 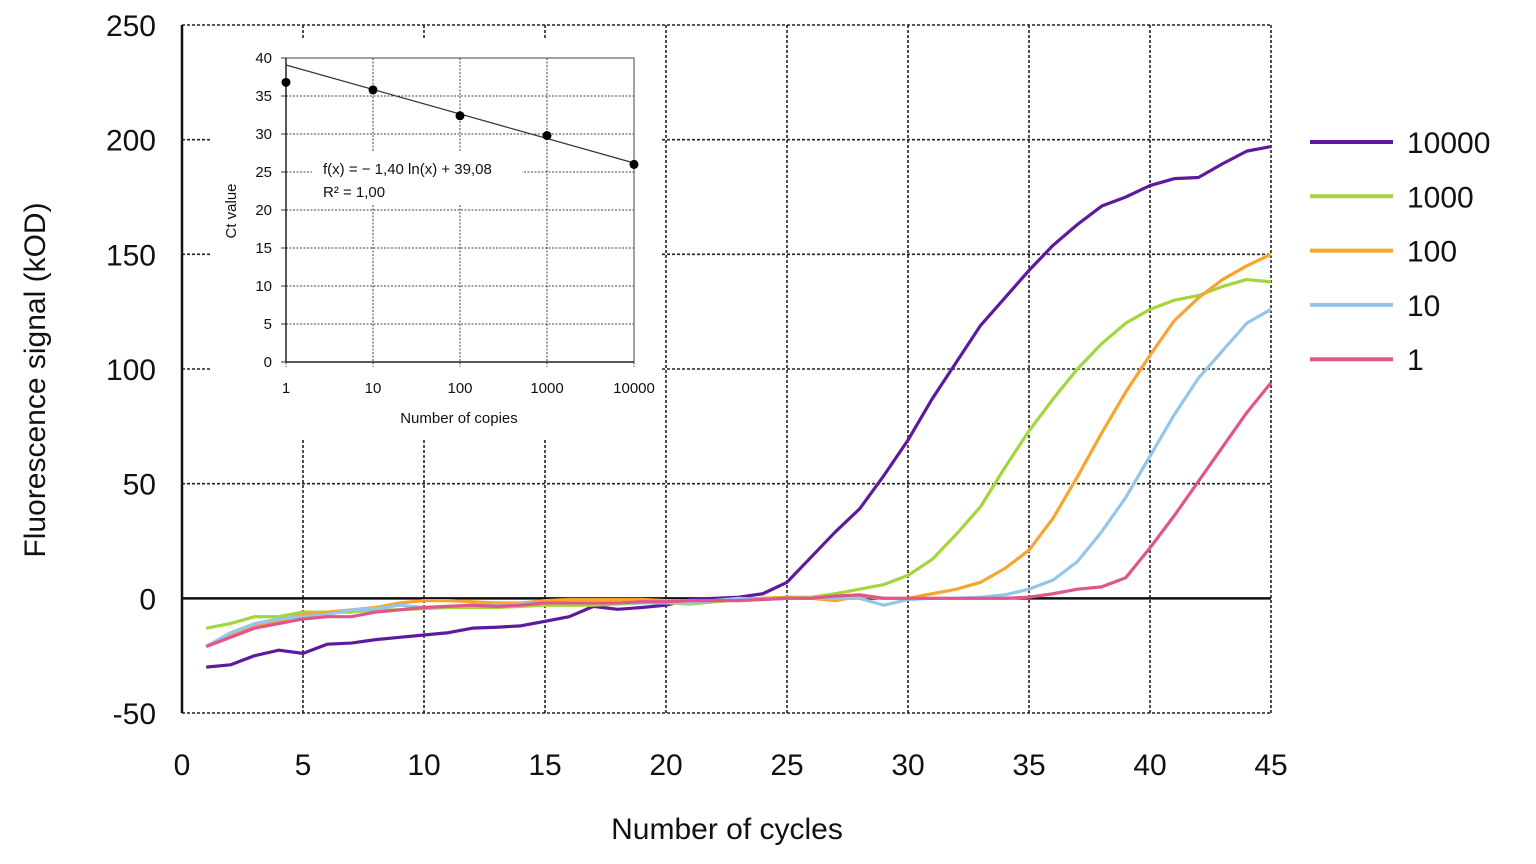 I want to click on inset-y-tick-label: 40, so click(x=263, y=58).